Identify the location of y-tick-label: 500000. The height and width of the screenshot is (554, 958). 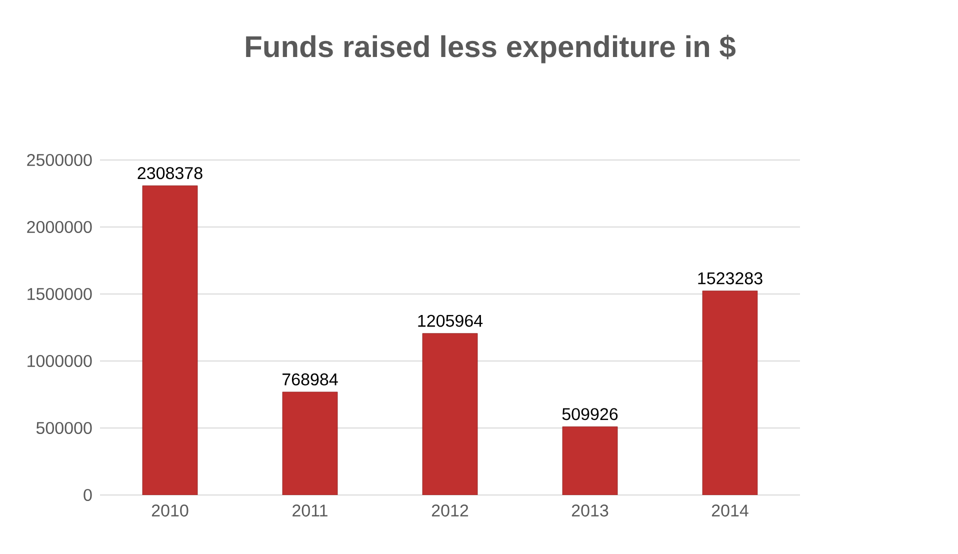
(64, 428).